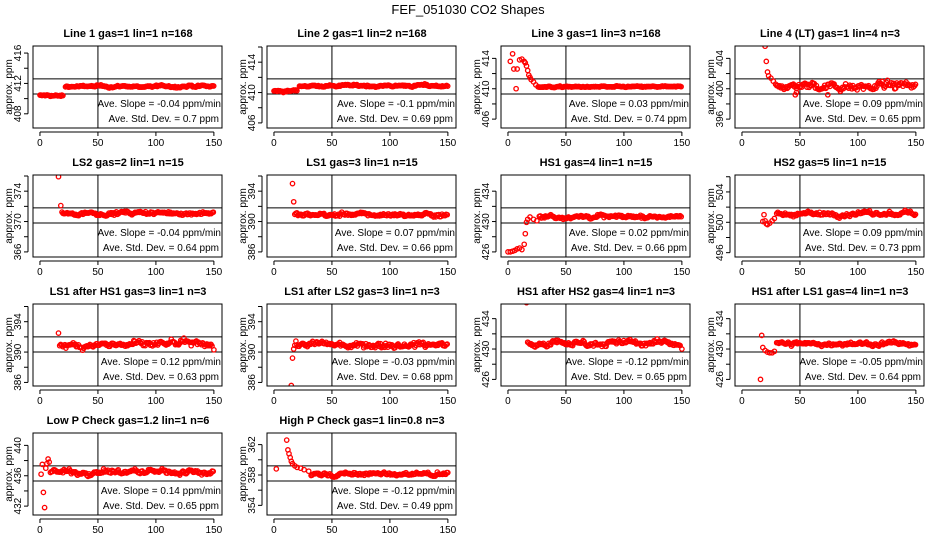  What do you see at coordinates (395, 506) in the screenshot?
I see `std-dev-annotation: Ave. Std. Dev. = 0.49 ppm` at bounding box center [395, 506].